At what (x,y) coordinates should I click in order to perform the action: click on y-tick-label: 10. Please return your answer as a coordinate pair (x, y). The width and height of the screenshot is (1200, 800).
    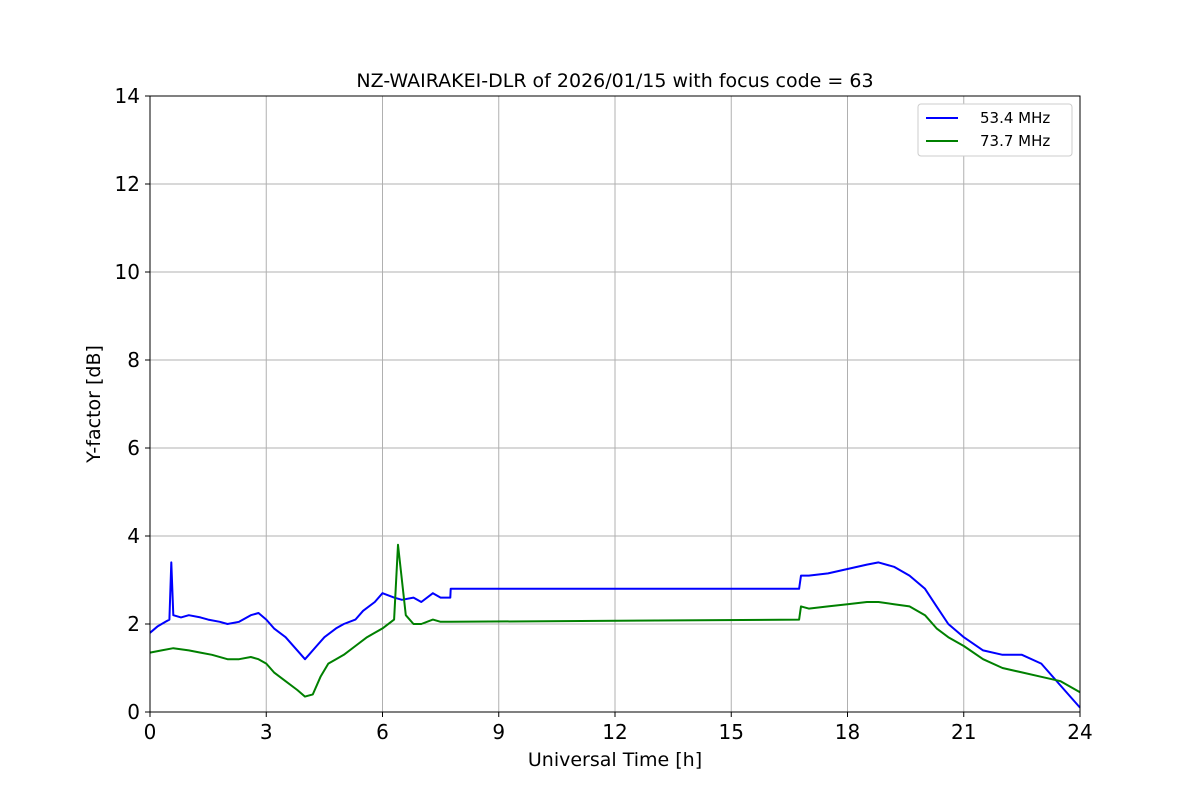
    Looking at the image, I should click on (127, 272).